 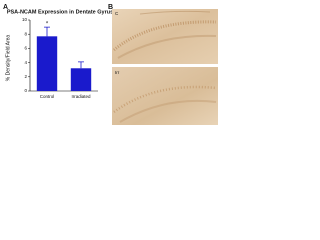 What do you see at coordinates (60, 12) in the screenshot?
I see `chart-title: PSA-NCAM Expression in Dentate Gyrus` at bounding box center [60, 12].